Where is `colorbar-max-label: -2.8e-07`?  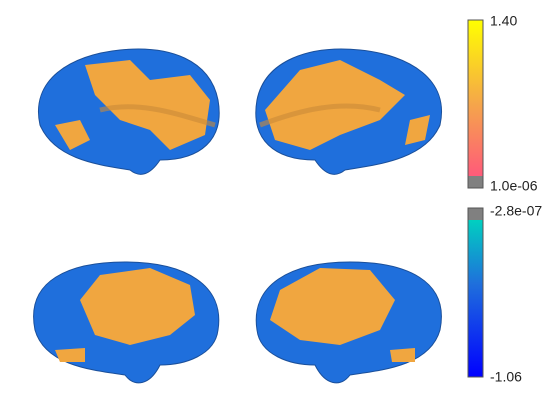 colorbar-max-label: -2.8e-07 is located at coordinates (516, 211).